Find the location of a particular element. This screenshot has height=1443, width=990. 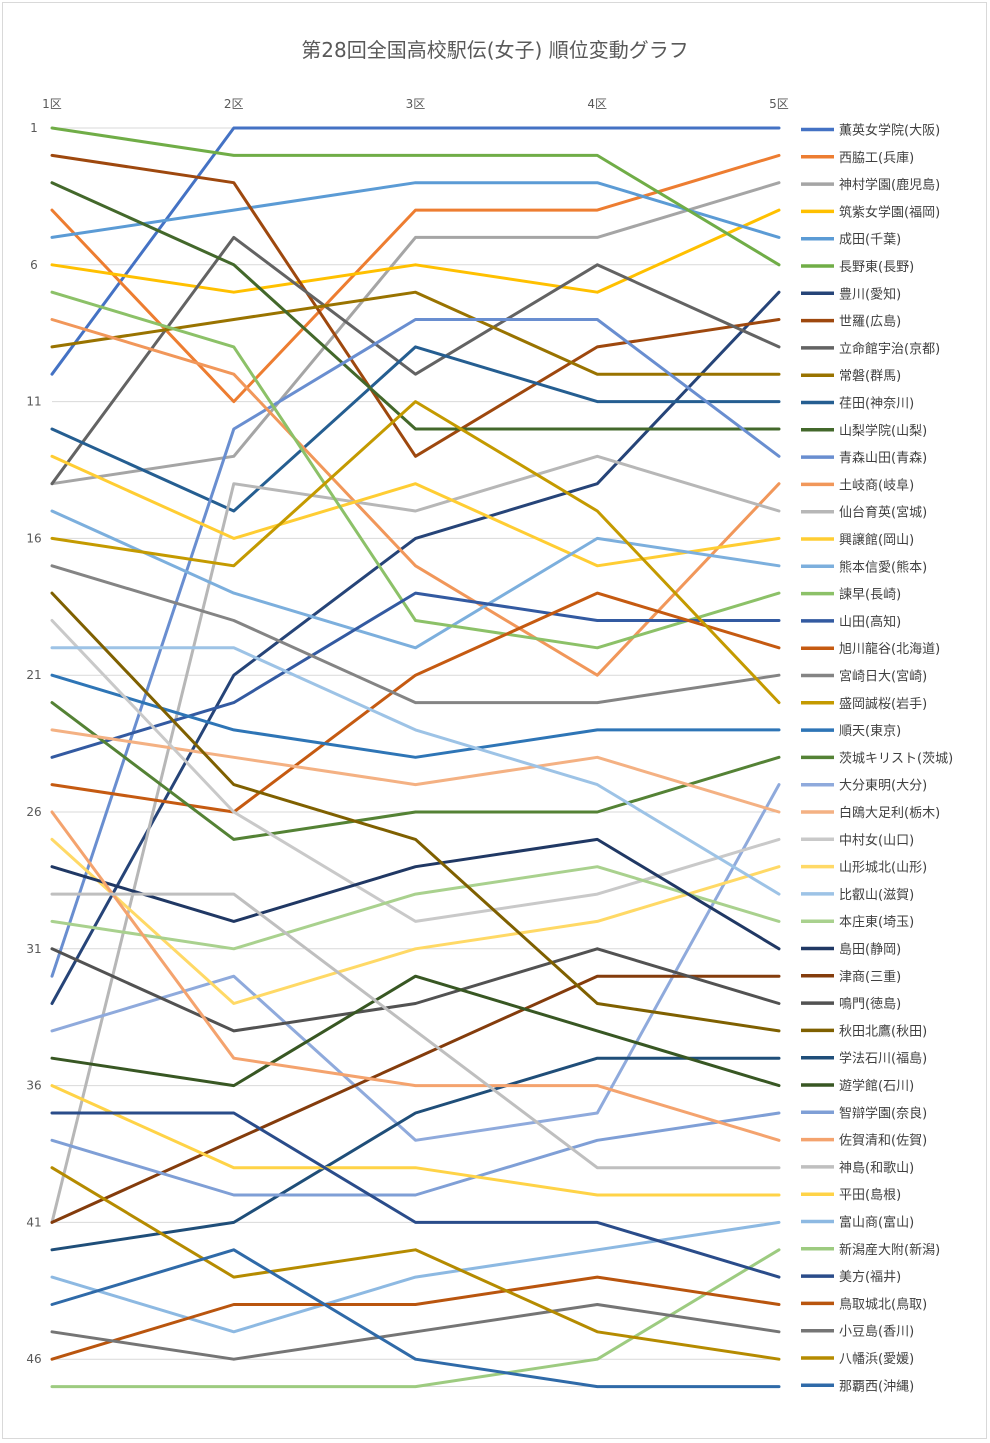

y-tick-label: 6 is located at coordinates (34, 265).